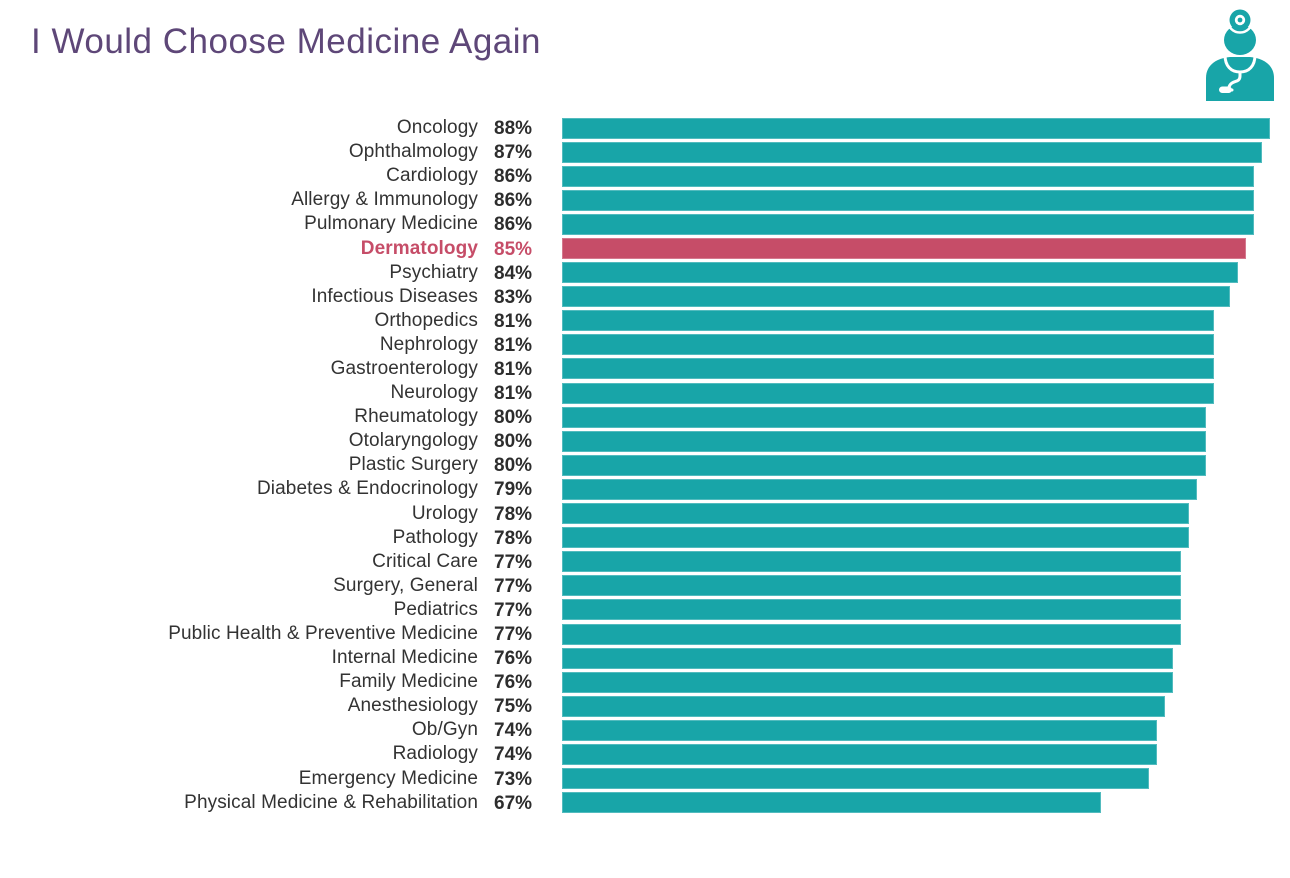 The height and width of the screenshot is (878, 1290). What do you see at coordinates (513, 273) in the screenshot?
I see `row-value: 84%` at bounding box center [513, 273].